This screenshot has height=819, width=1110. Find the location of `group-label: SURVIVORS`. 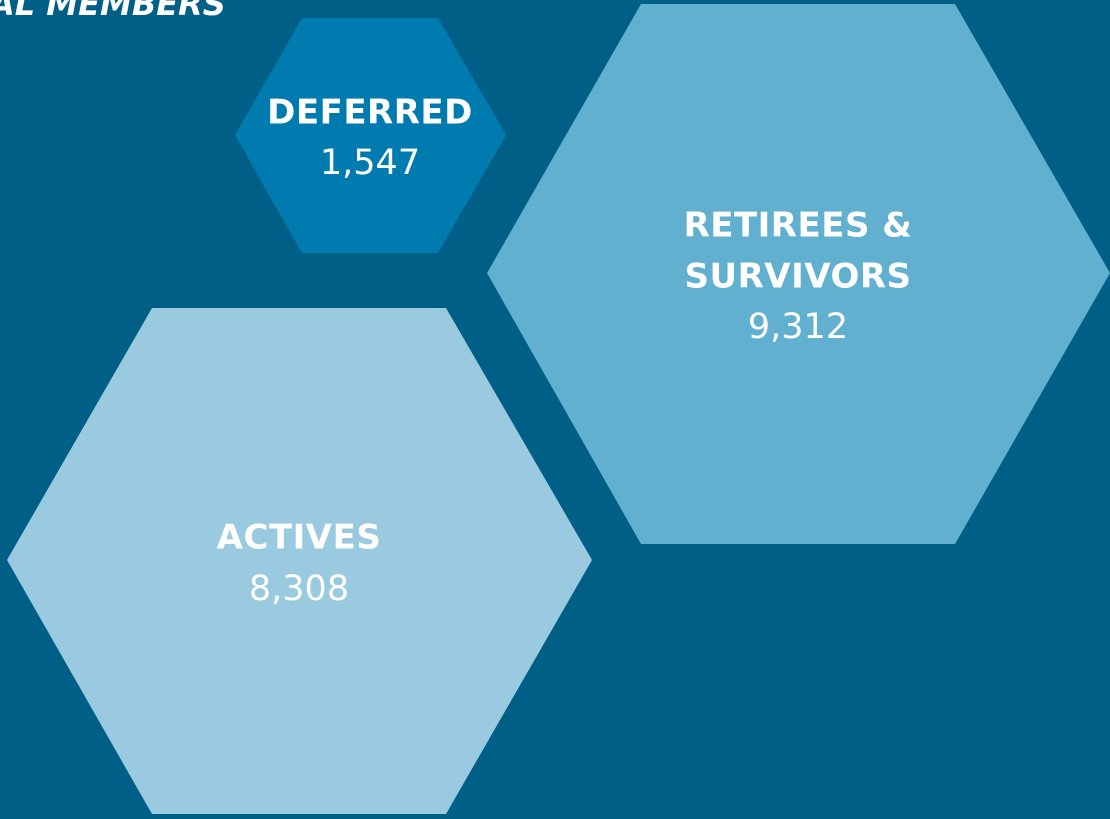

group-label: SURVIVORS is located at coordinates (797, 277).